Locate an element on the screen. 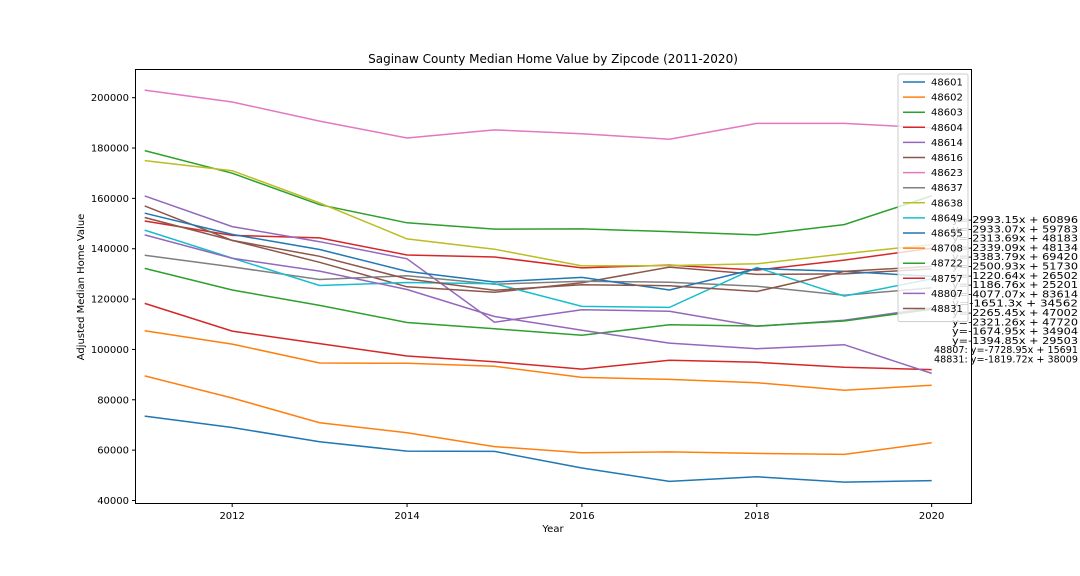 The height and width of the screenshot is (576, 1080). legend-label: 48722 is located at coordinates (947, 264).